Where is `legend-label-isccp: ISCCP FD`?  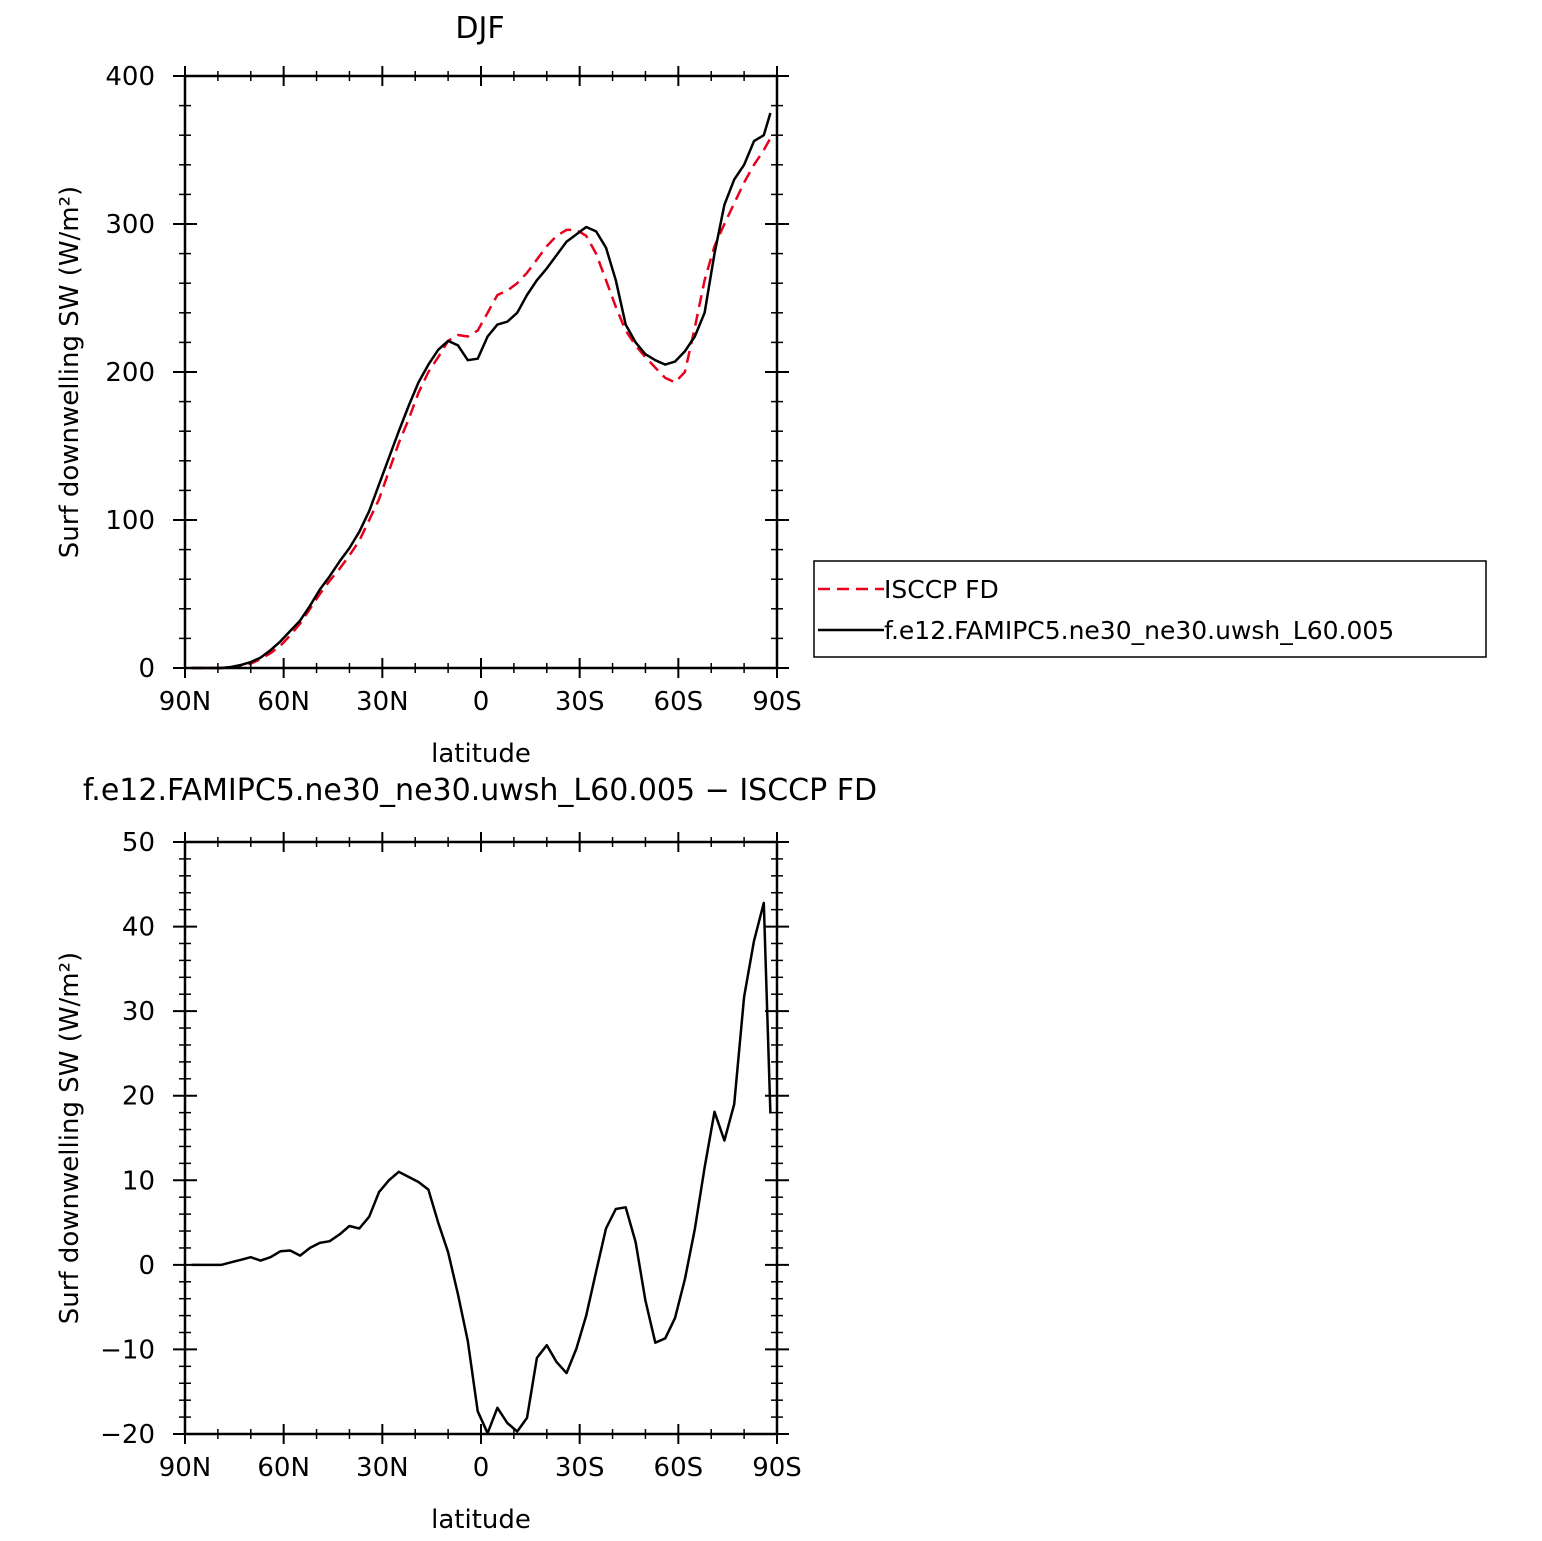 legend-label-isccp: ISCCP FD is located at coordinates (941, 589).